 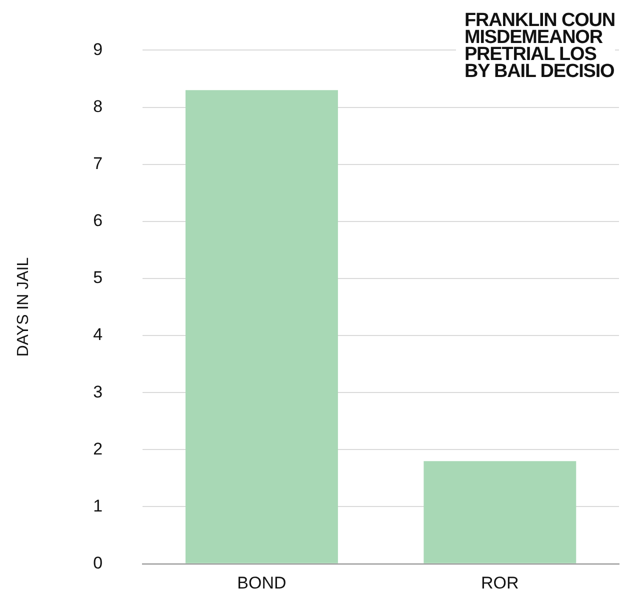 What do you see at coordinates (98, 278) in the screenshot?
I see `y-tick-label: 5` at bounding box center [98, 278].